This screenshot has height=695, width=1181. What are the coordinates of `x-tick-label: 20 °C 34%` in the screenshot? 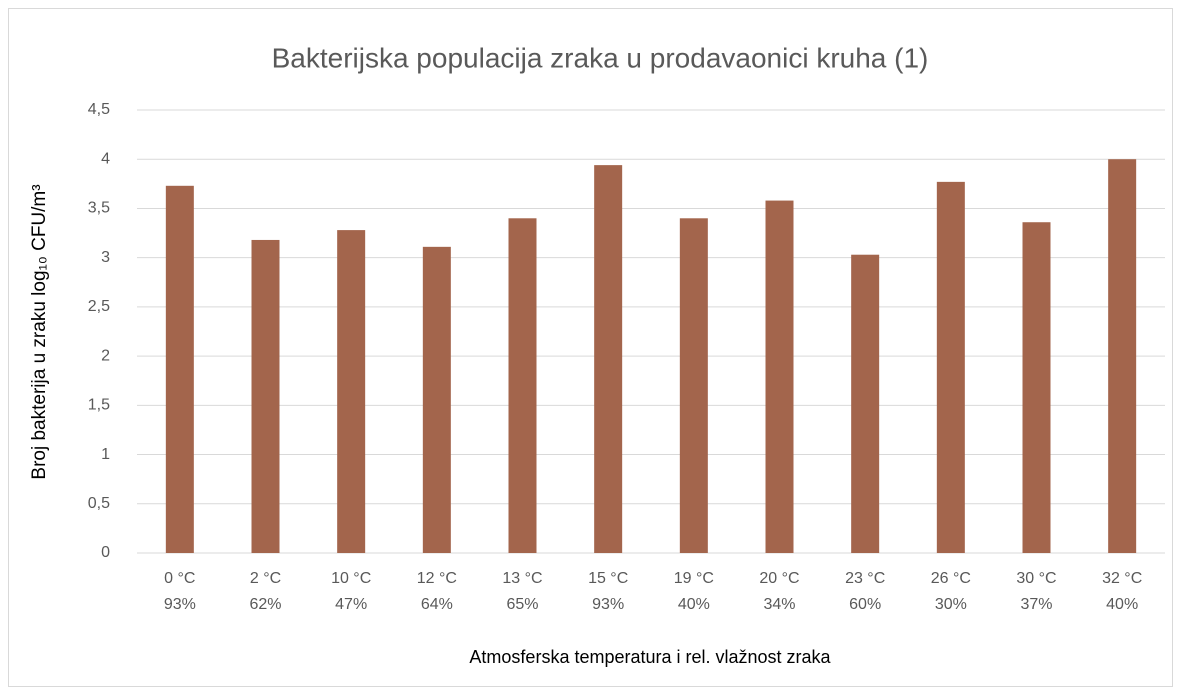 It's located at (779, 591).